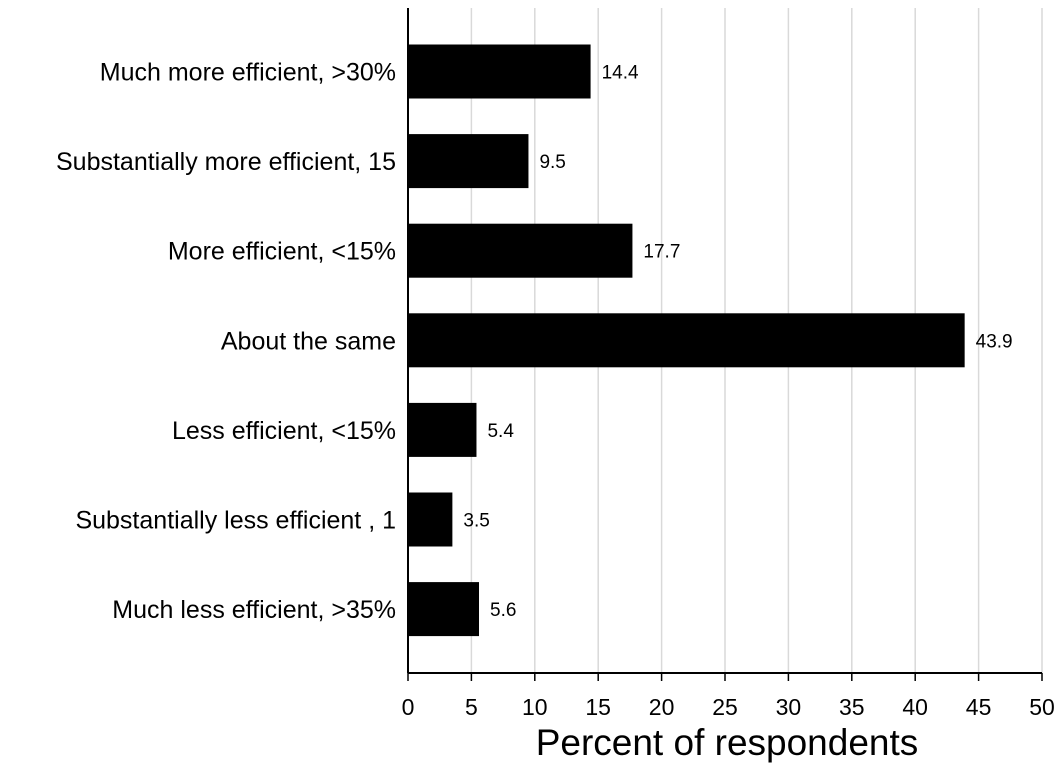  What do you see at coordinates (915, 707) in the screenshot?
I see `x-tick-label: 40` at bounding box center [915, 707].